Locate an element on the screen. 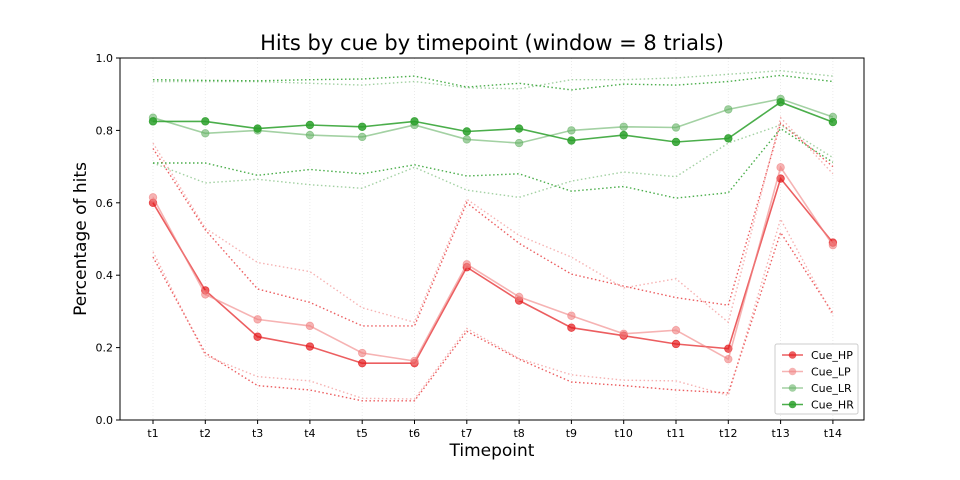 This screenshot has height=480, width=960. x-tick-label: t10 is located at coordinates (624, 433).